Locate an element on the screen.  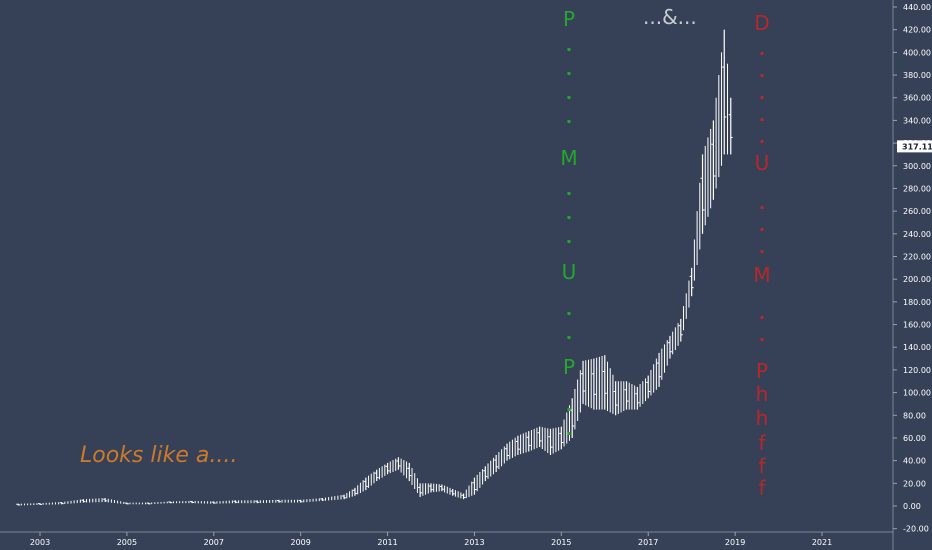
last-price-label: 317.11 is located at coordinates (917, 146).